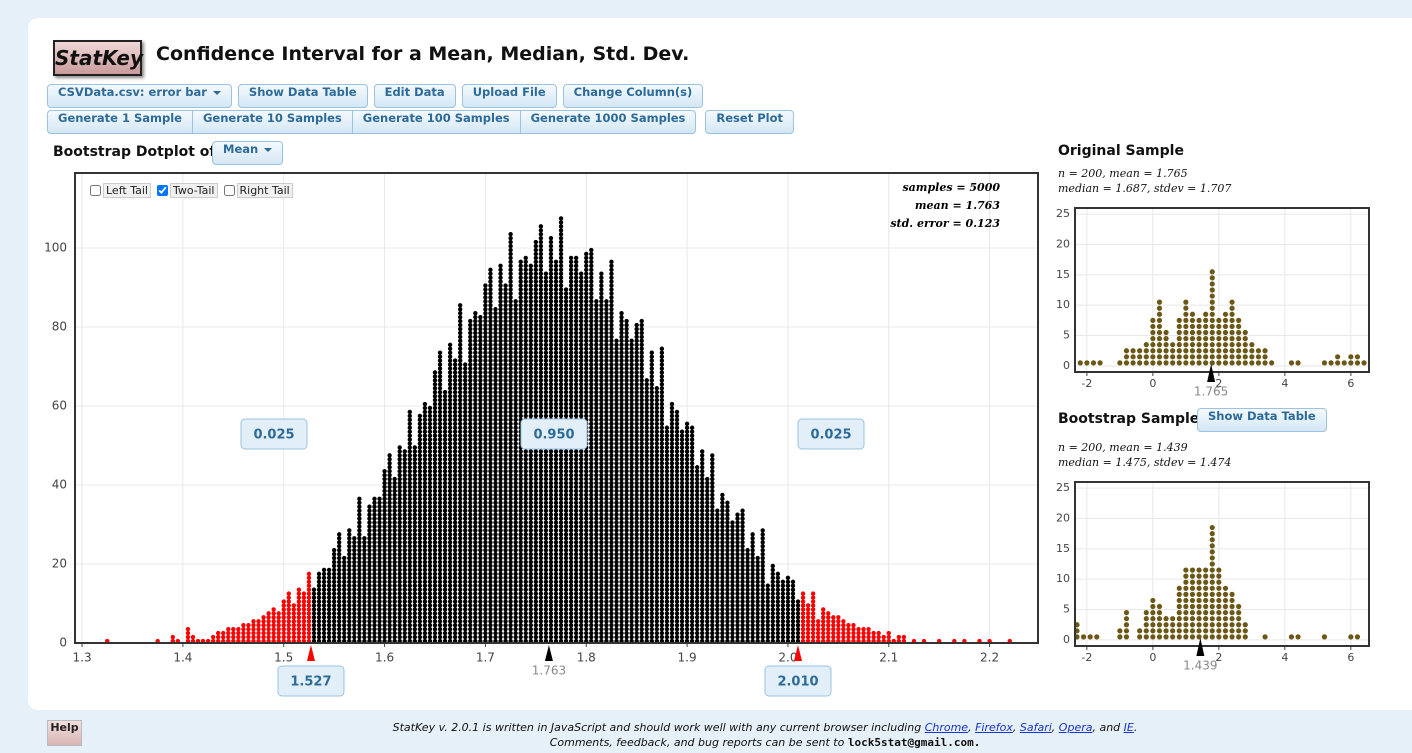  I want to click on y-tick-label: 20, so click(59, 564).